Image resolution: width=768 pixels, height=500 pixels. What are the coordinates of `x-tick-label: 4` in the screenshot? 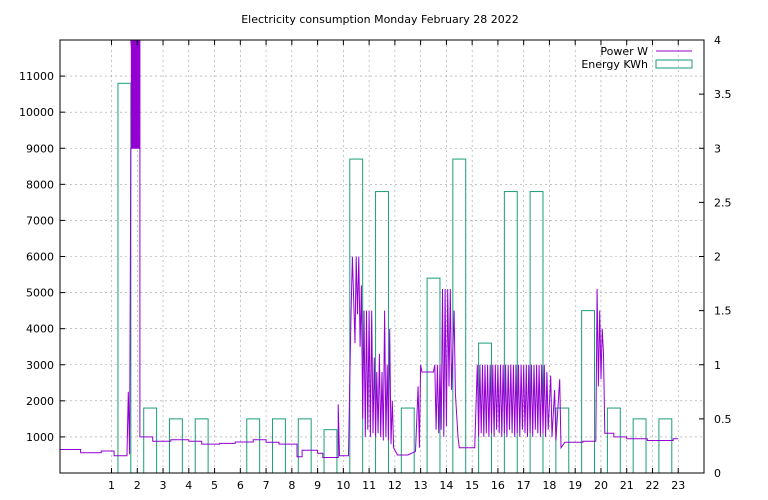 It's located at (188, 485).